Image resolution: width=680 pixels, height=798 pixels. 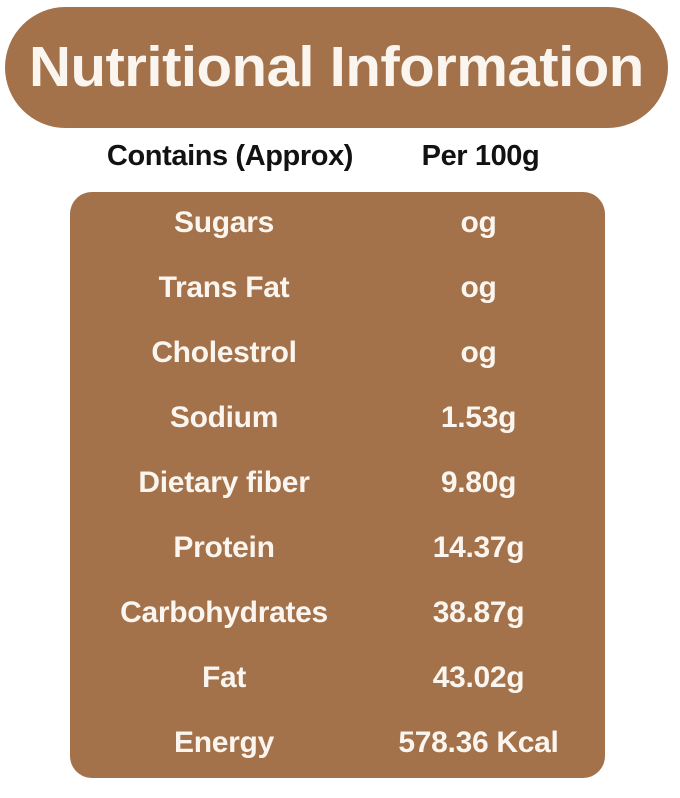 I want to click on nutrient-value: 43.02g, so click(x=478, y=677).